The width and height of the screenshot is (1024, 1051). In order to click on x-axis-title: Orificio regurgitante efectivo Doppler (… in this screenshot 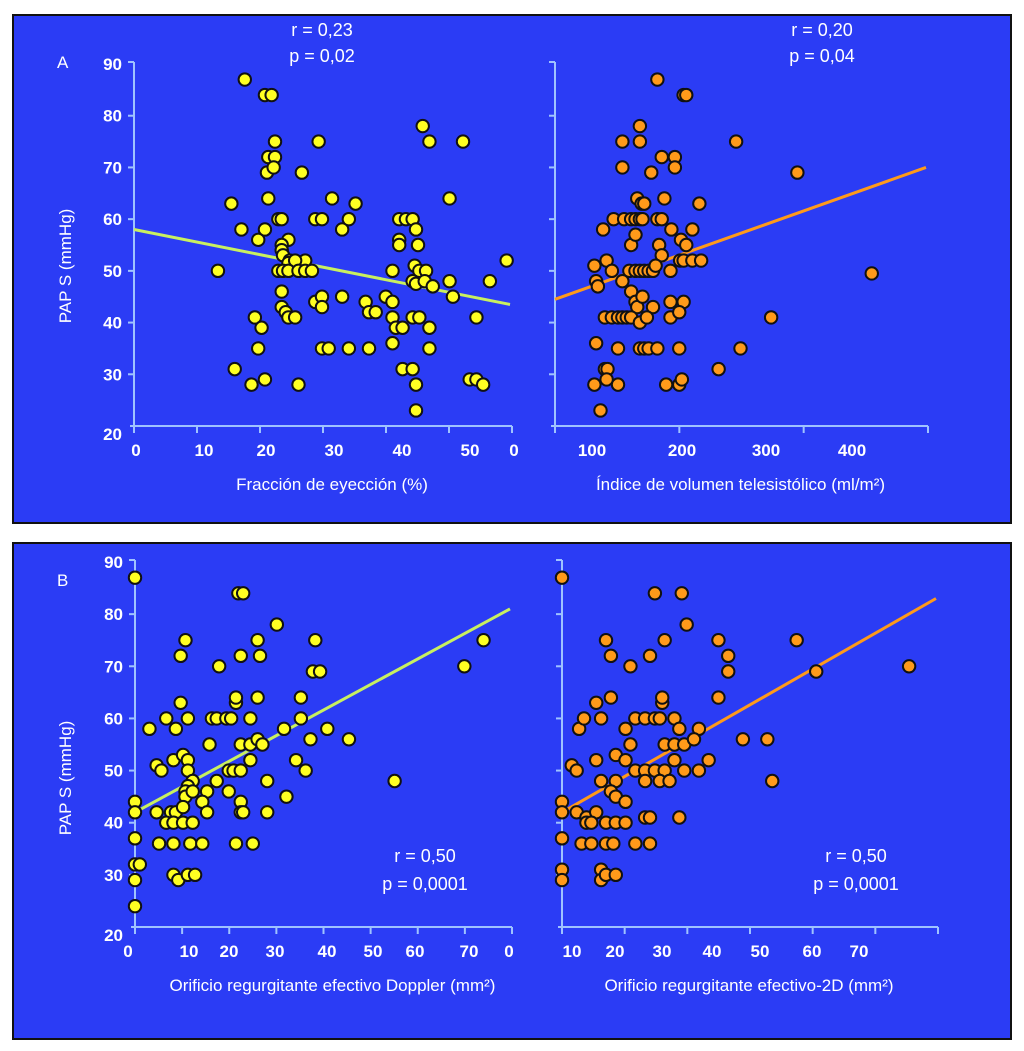, I will do `click(333, 985)`.